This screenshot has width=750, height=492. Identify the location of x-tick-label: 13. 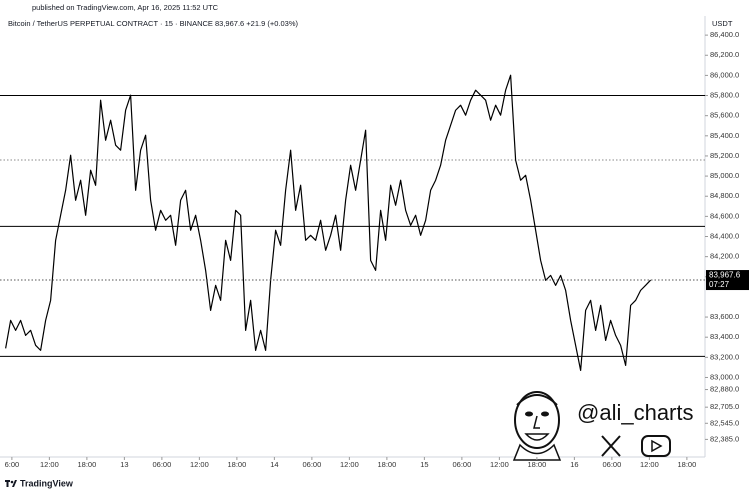
(124, 464).